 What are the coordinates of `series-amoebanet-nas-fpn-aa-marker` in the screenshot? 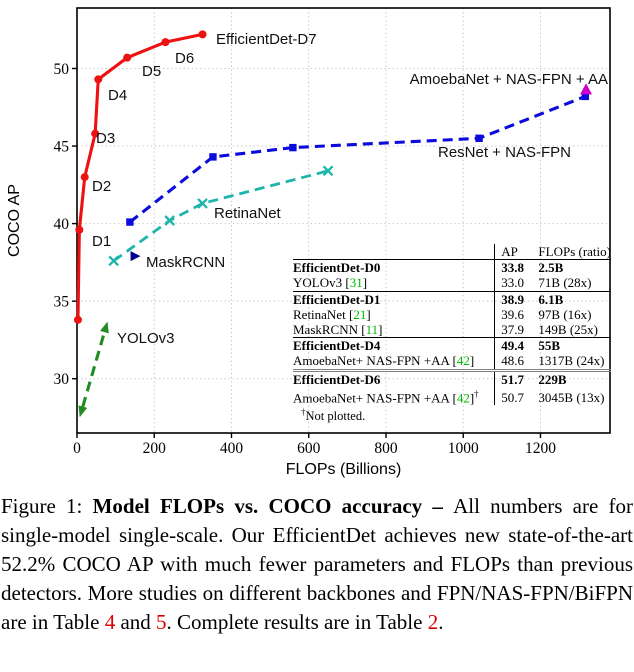 It's located at (586, 89).